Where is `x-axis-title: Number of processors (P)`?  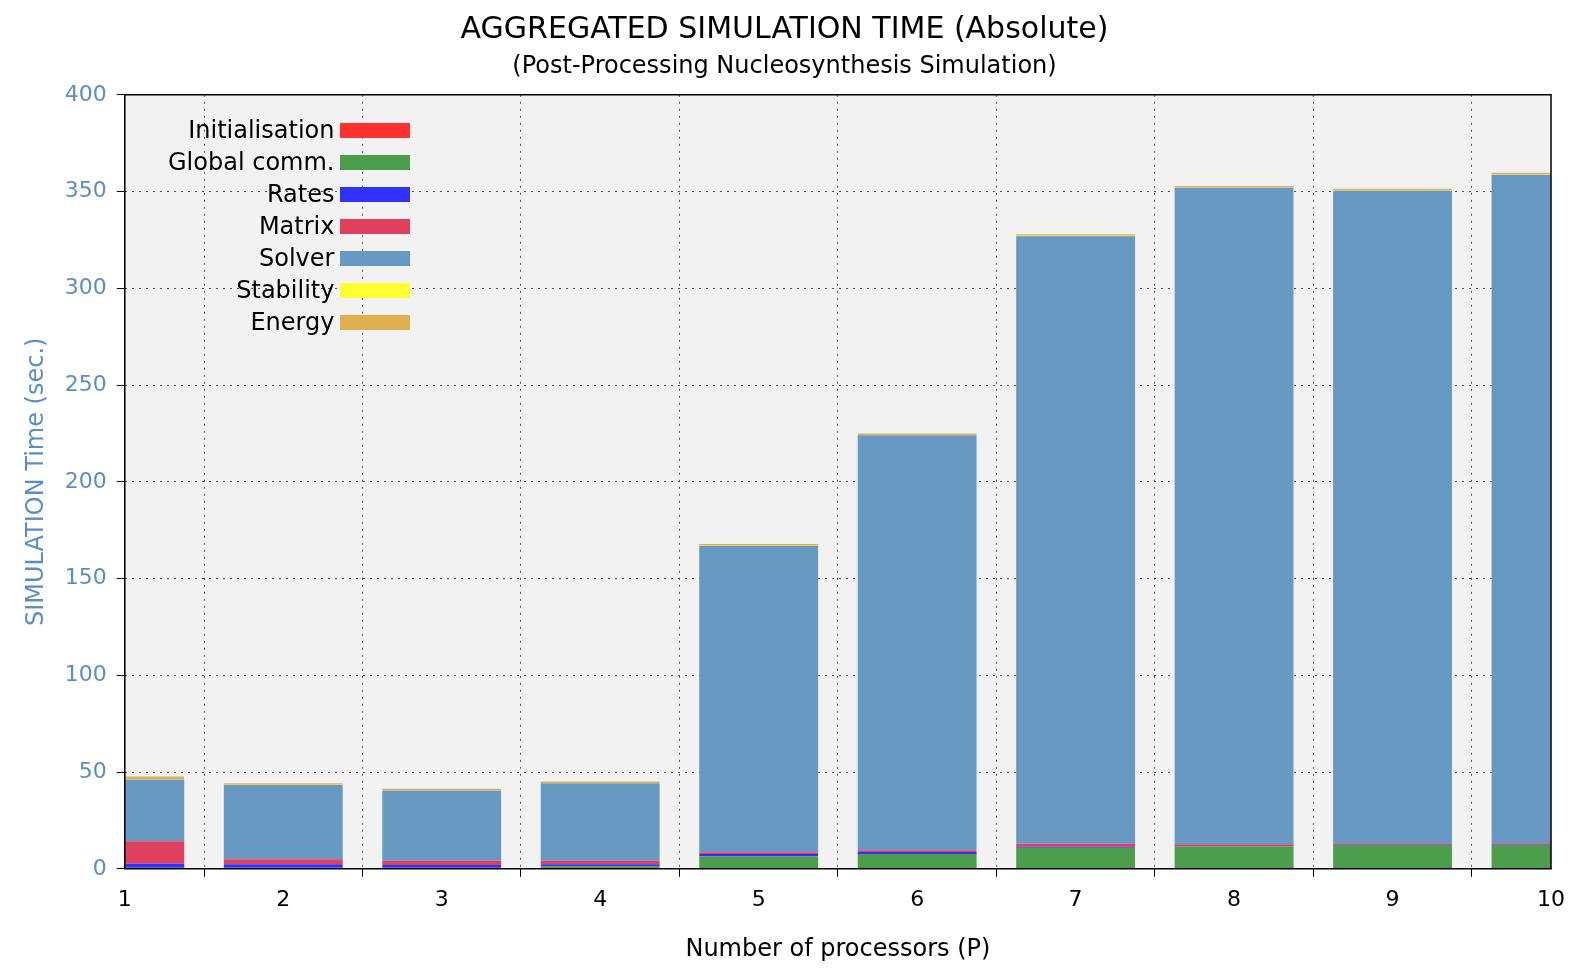
x-axis-title: Number of processors (P) is located at coordinates (838, 947).